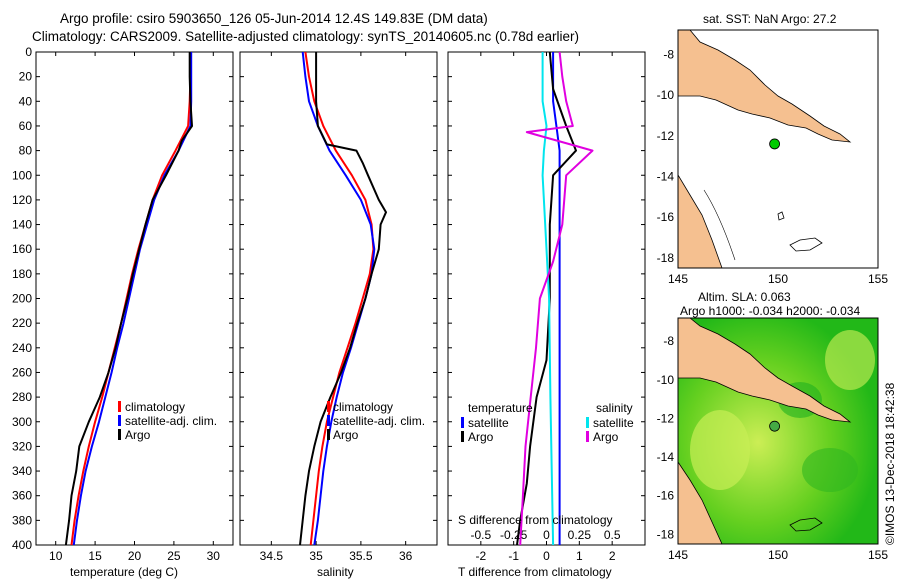 Image resolution: width=900 pixels, height=580 pixels. I want to click on legend-swatch-satellite, so click(119, 420).